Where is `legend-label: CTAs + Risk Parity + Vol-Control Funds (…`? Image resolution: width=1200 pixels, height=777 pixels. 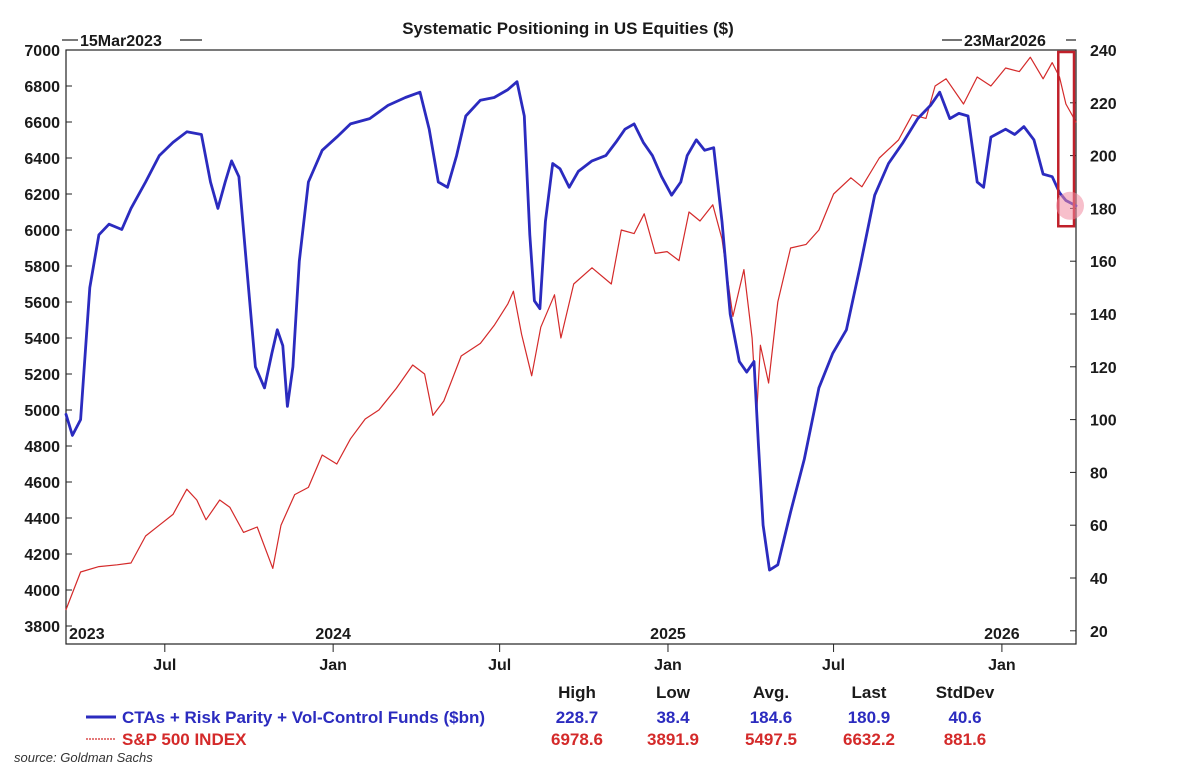
legend-label: CTAs + Risk Parity + Vol-Control Funds (… is located at coordinates (303, 717).